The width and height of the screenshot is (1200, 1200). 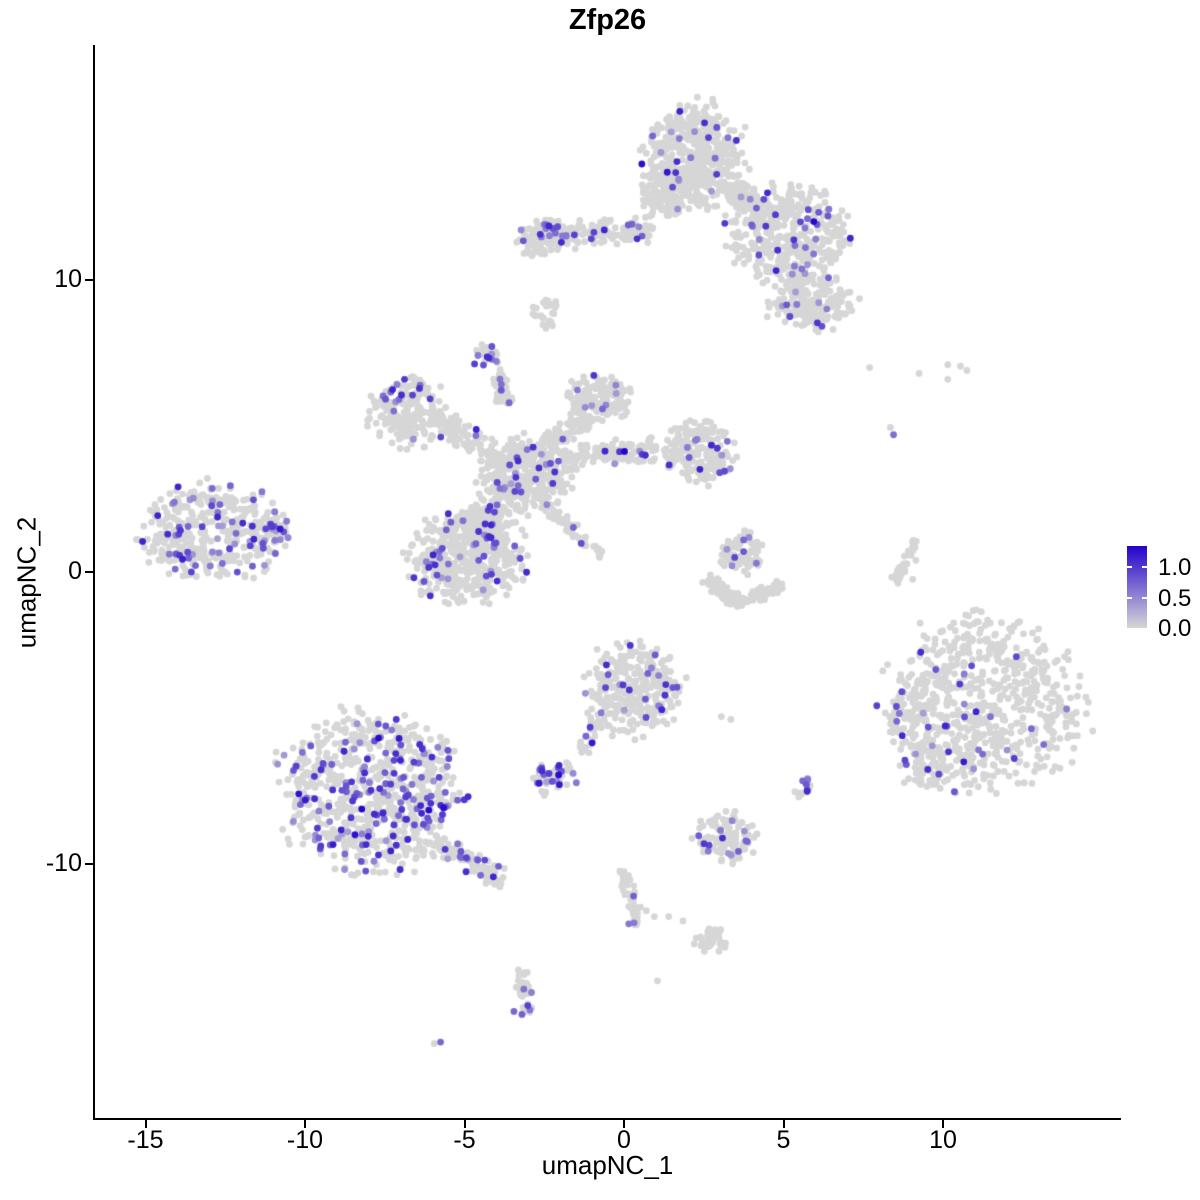 What do you see at coordinates (943, 1140) in the screenshot?
I see `x-tick-label: 10` at bounding box center [943, 1140].